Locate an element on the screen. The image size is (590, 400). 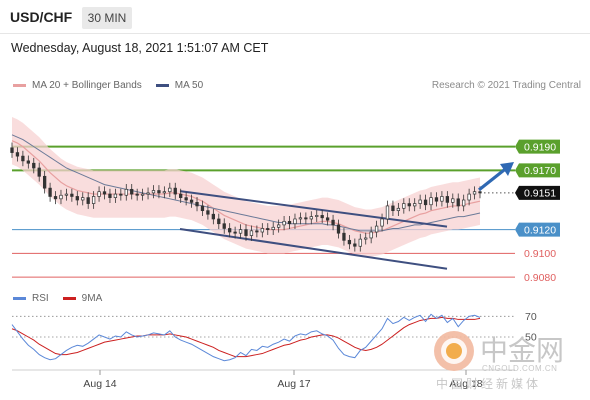
price-tag-text: 0.9120 is located at coordinates (540, 230).